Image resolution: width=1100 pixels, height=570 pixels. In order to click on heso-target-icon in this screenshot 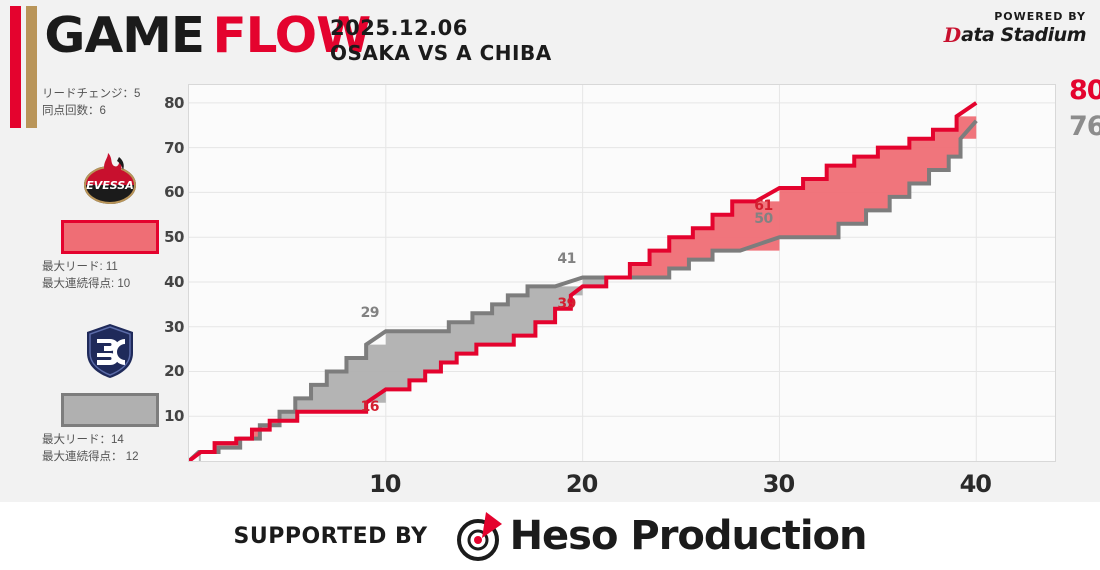, I will do `click(479, 536)`.